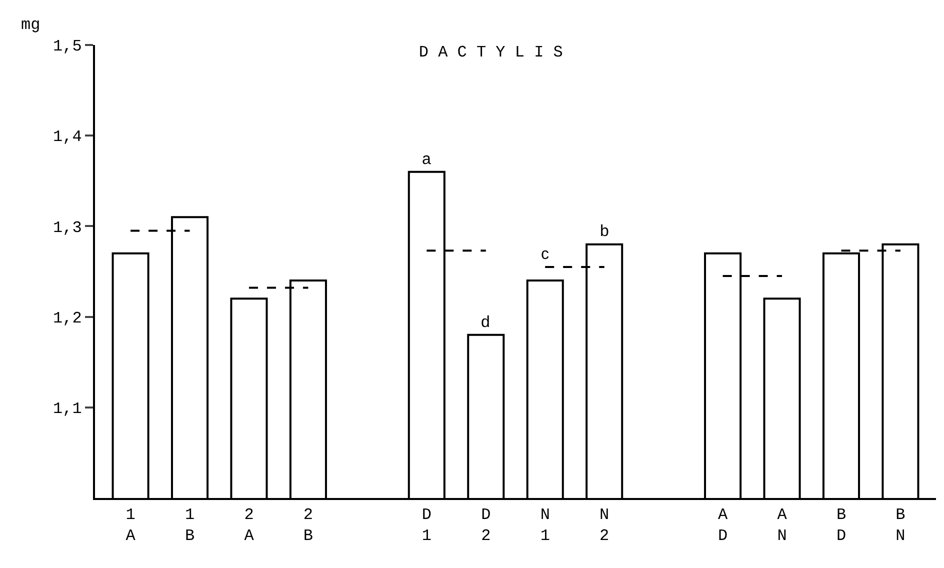 The height and width of the screenshot is (568, 944). Describe the element at coordinates (308, 525) in the screenshot. I see `x-tick-label: 2 B` at that location.